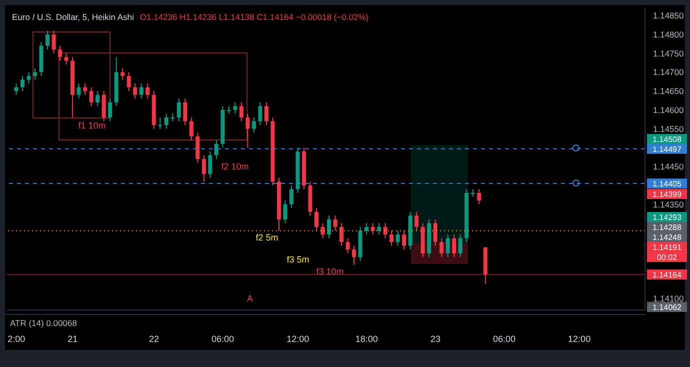 The image size is (690, 367). Describe the element at coordinates (668, 167) in the screenshot. I see `y-tick-label: 1.14450` at that location.